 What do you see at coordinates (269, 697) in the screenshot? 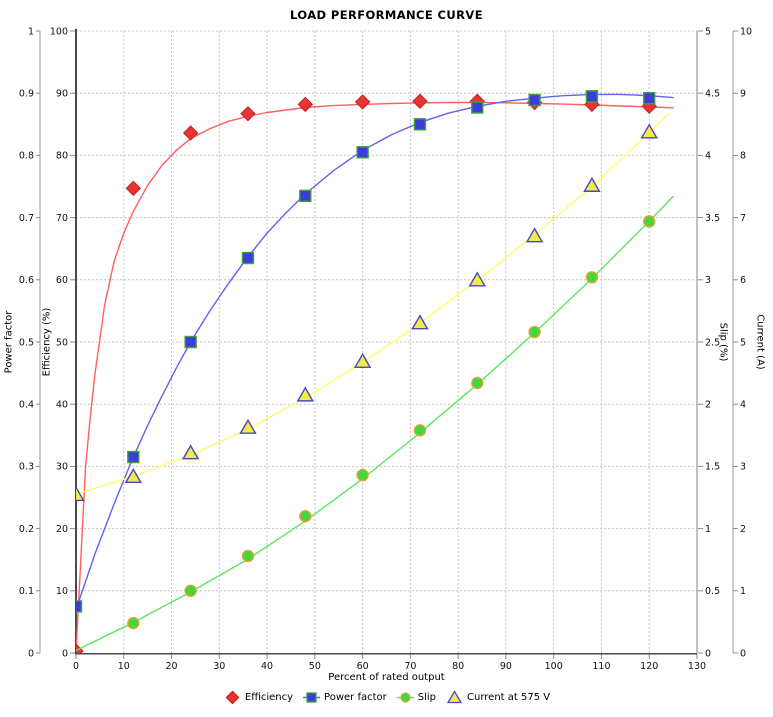
I see `legend-label: Efficiency` at bounding box center [269, 697].